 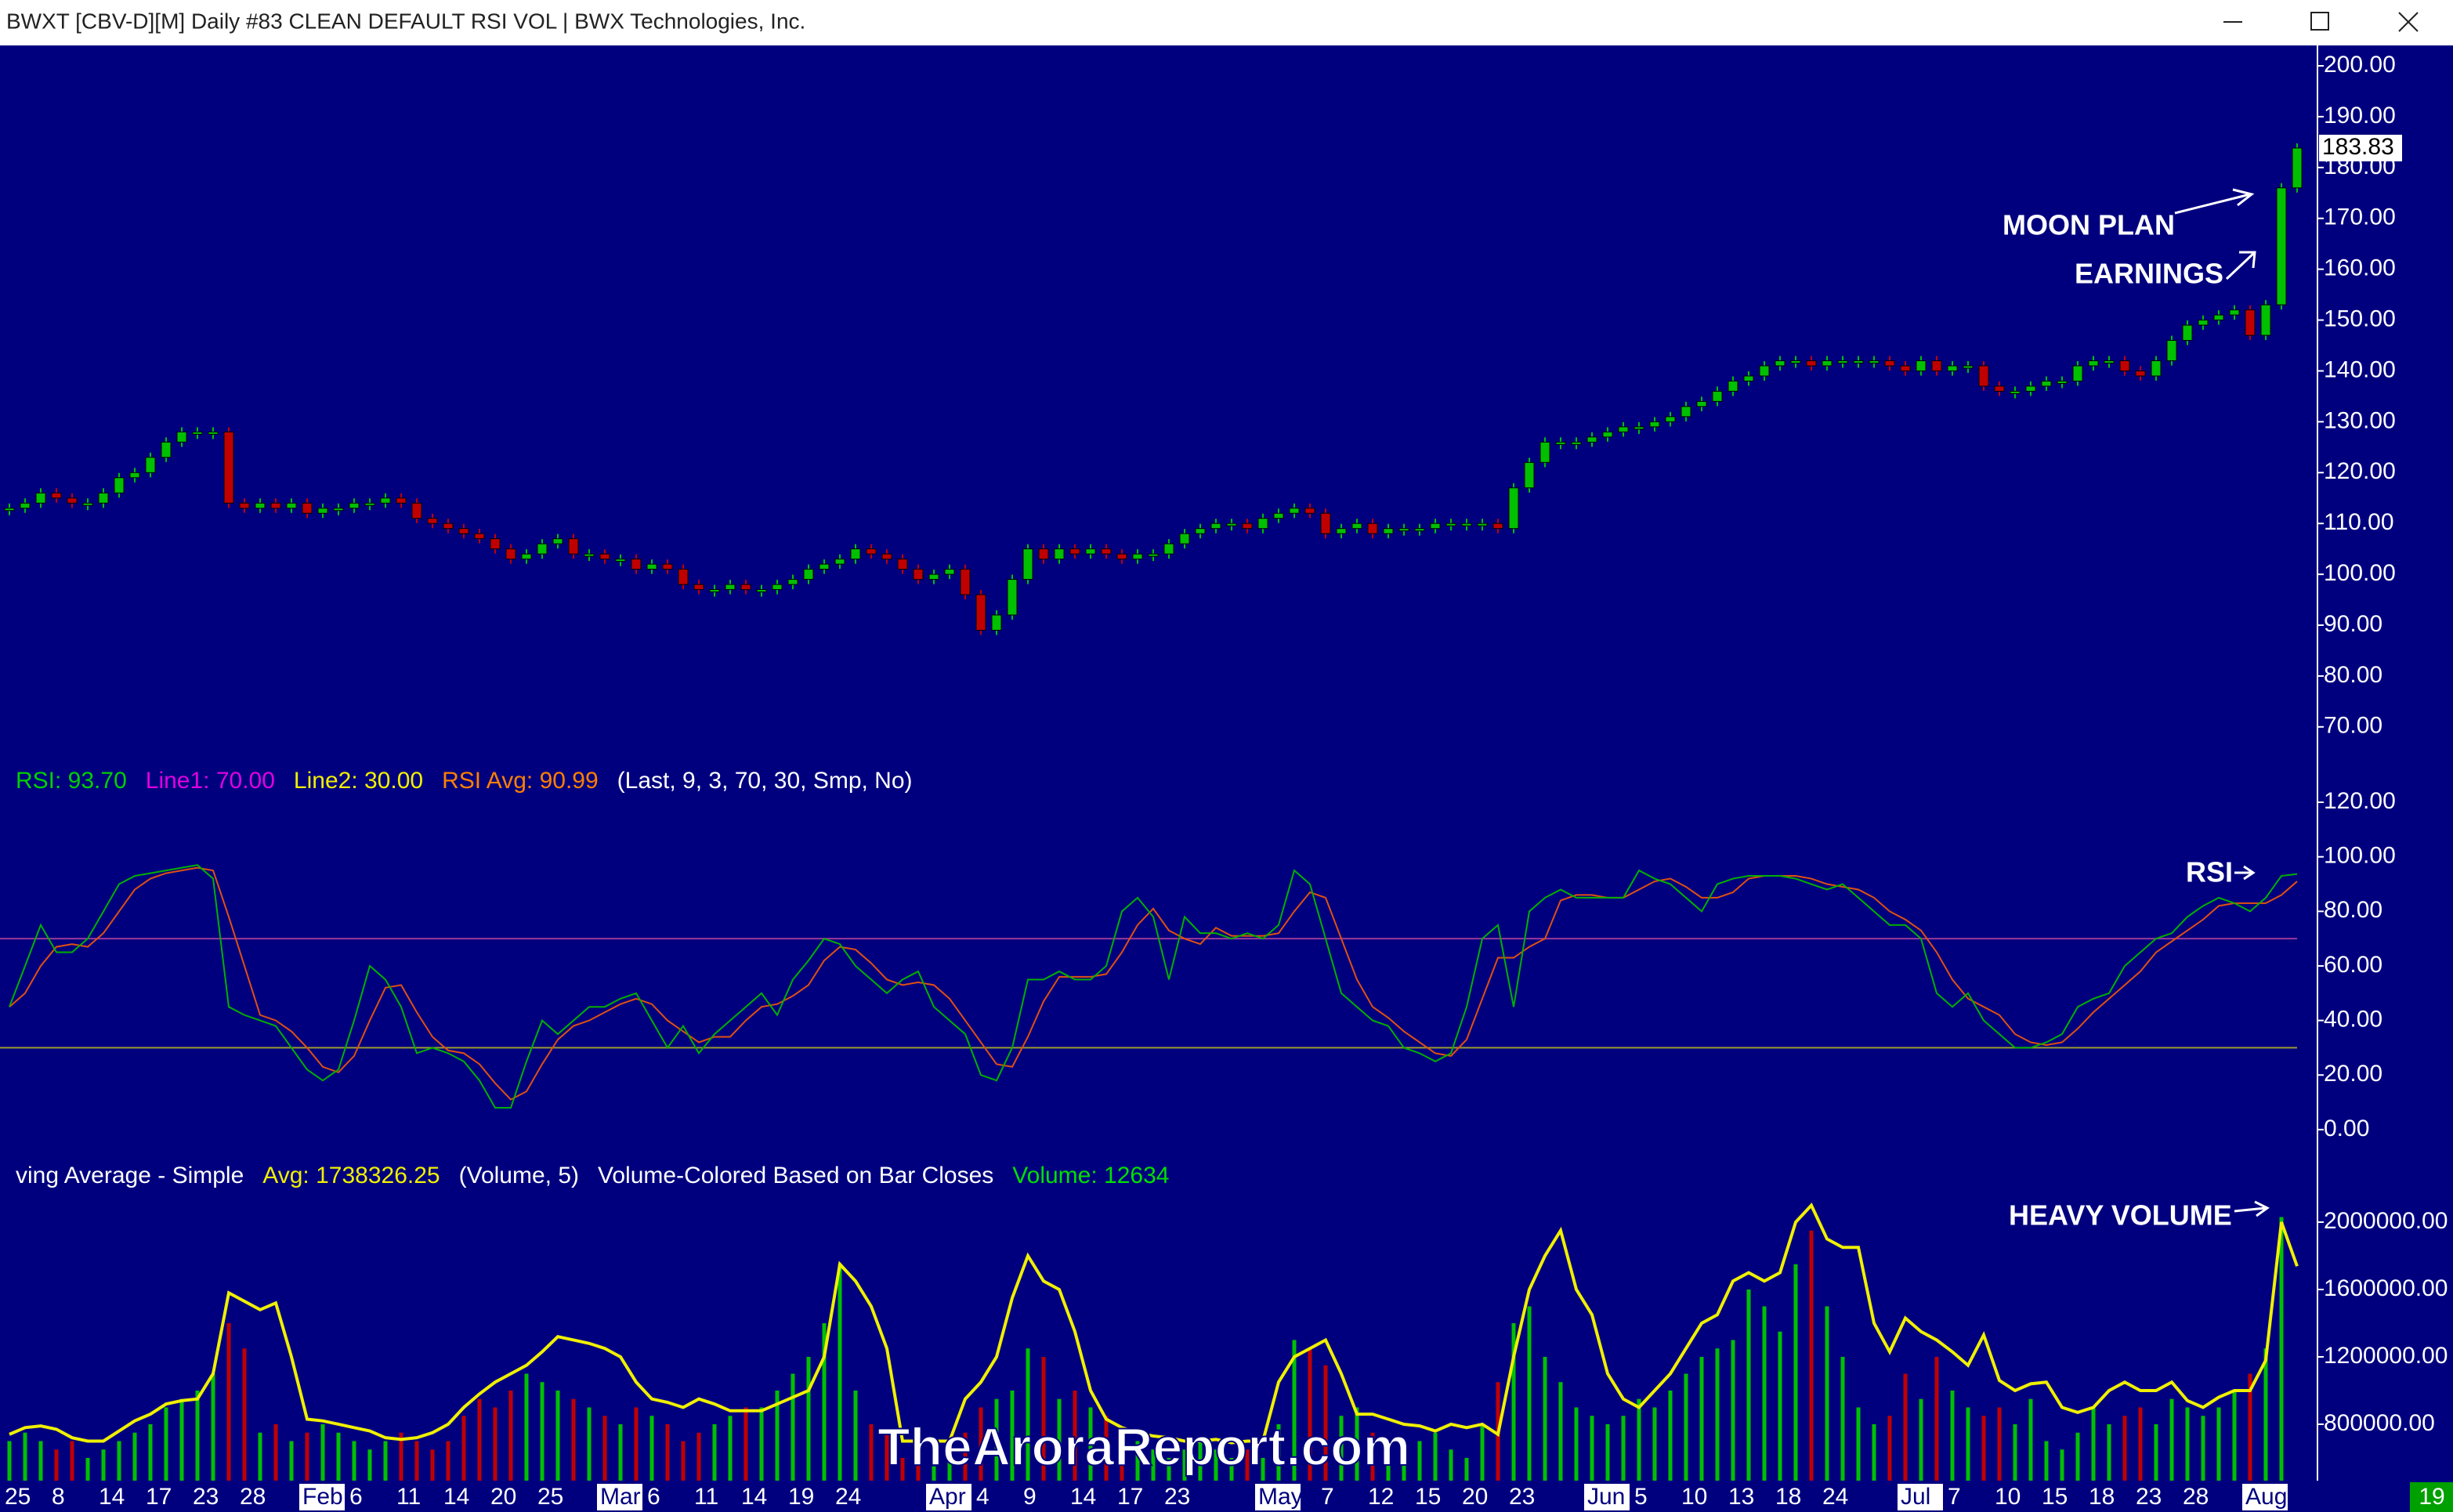 What do you see at coordinates (1641, 1497) in the screenshot?
I see `x-tick-label: 5` at bounding box center [1641, 1497].